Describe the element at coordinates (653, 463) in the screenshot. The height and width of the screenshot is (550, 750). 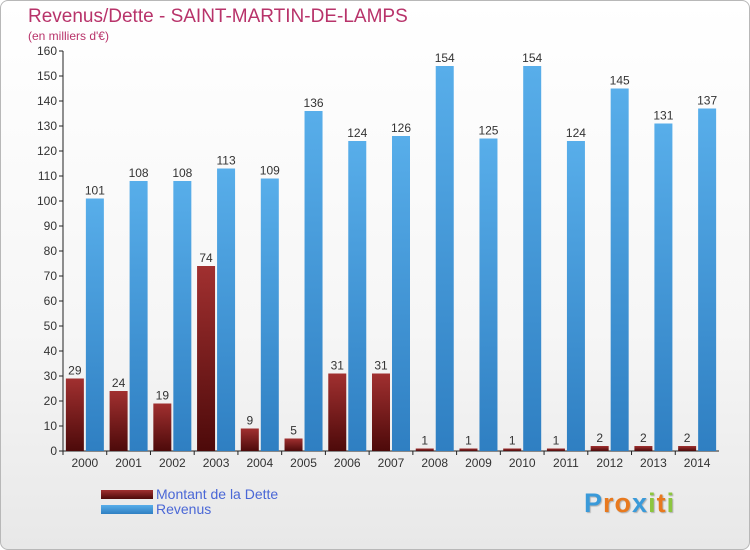
I see `x-tick-label: 2013` at that location.